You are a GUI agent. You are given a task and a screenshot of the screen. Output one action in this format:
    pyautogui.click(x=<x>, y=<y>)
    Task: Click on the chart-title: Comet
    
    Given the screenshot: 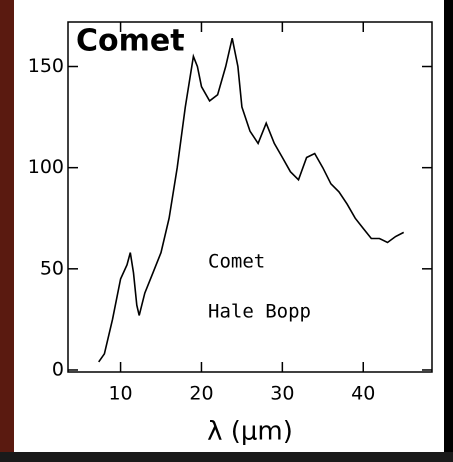 What is the action you would take?
    pyautogui.click(x=130, y=41)
    